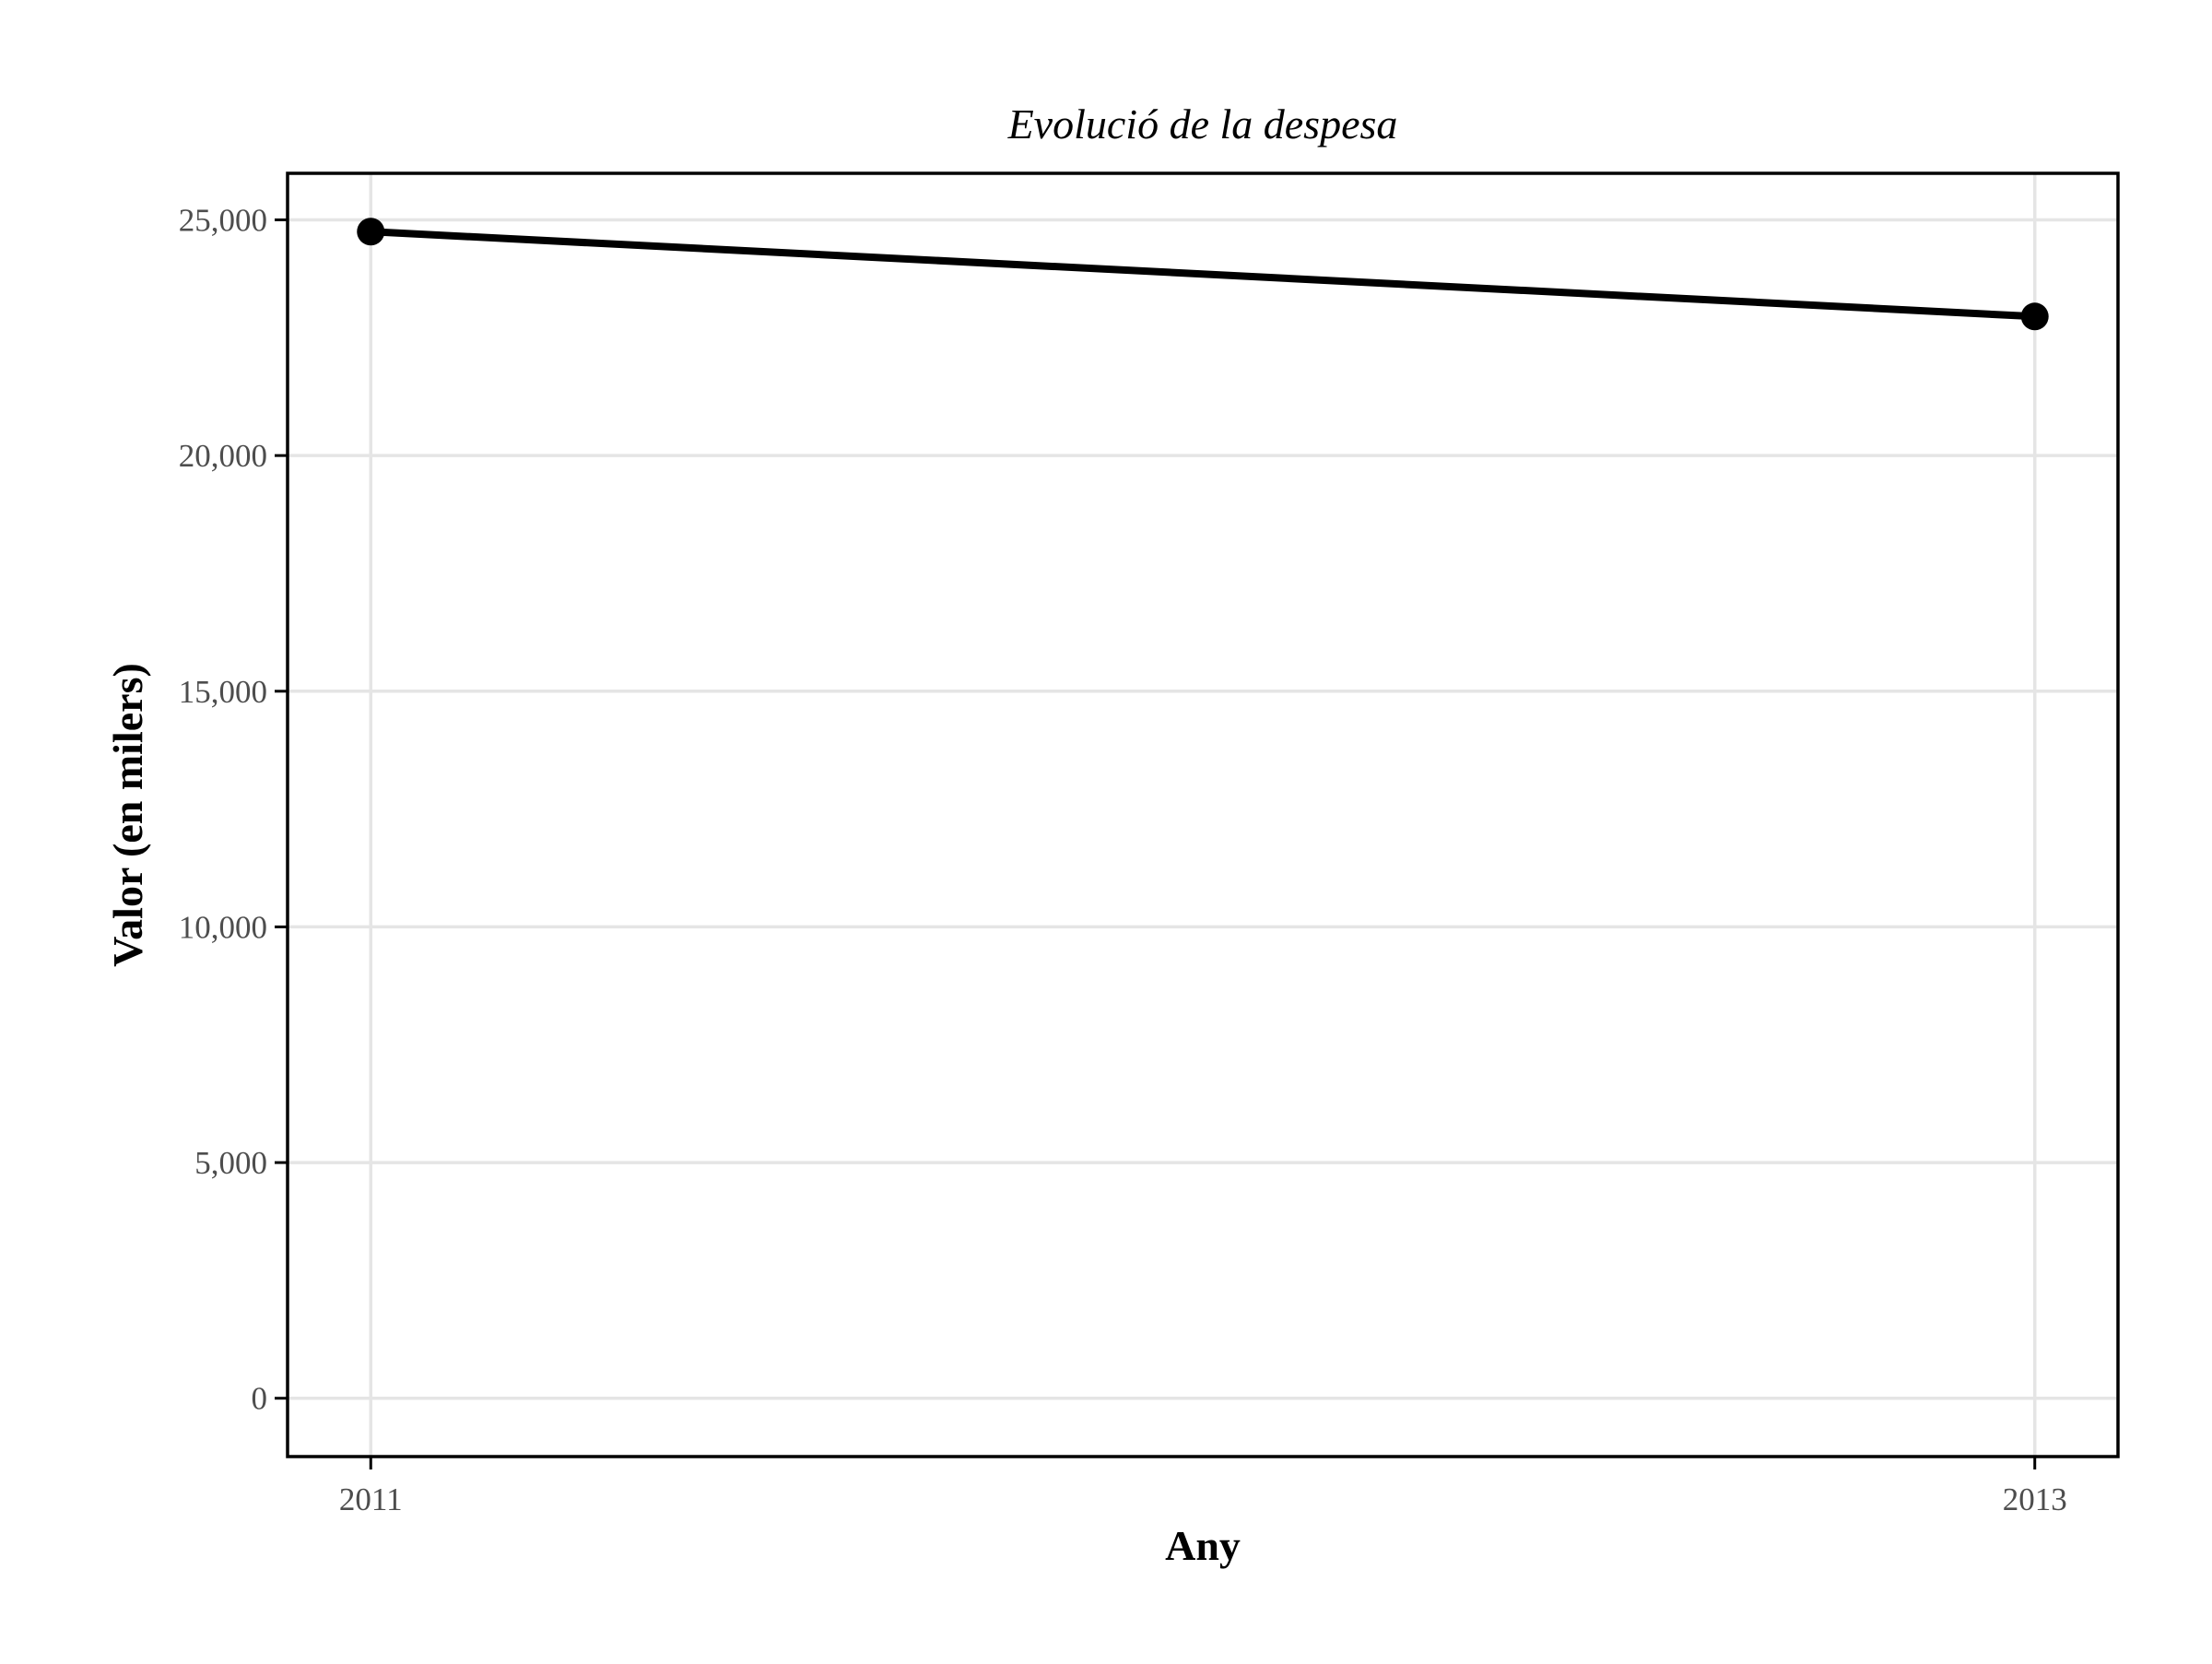 The height and width of the screenshot is (1664, 2212). Describe the element at coordinates (127, 815) in the screenshot. I see `y-axis-title: Valor (en milers)` at that location.